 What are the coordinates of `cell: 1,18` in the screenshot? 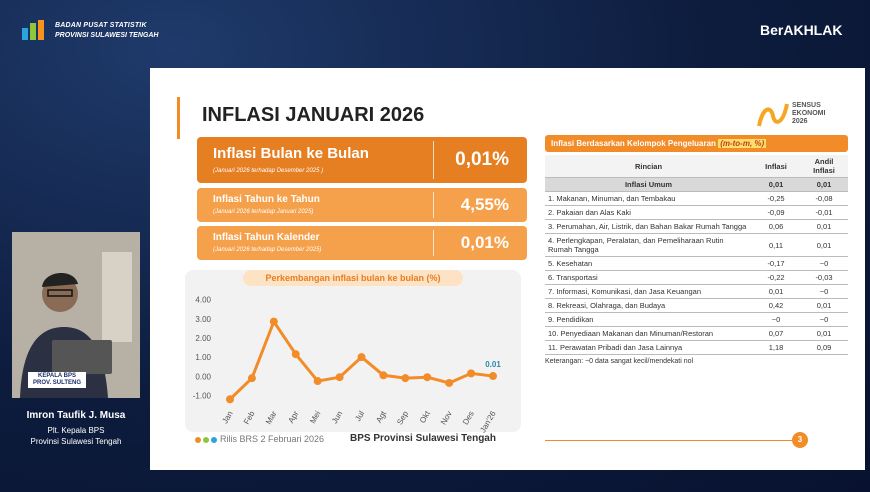 It's located at (776, 347).